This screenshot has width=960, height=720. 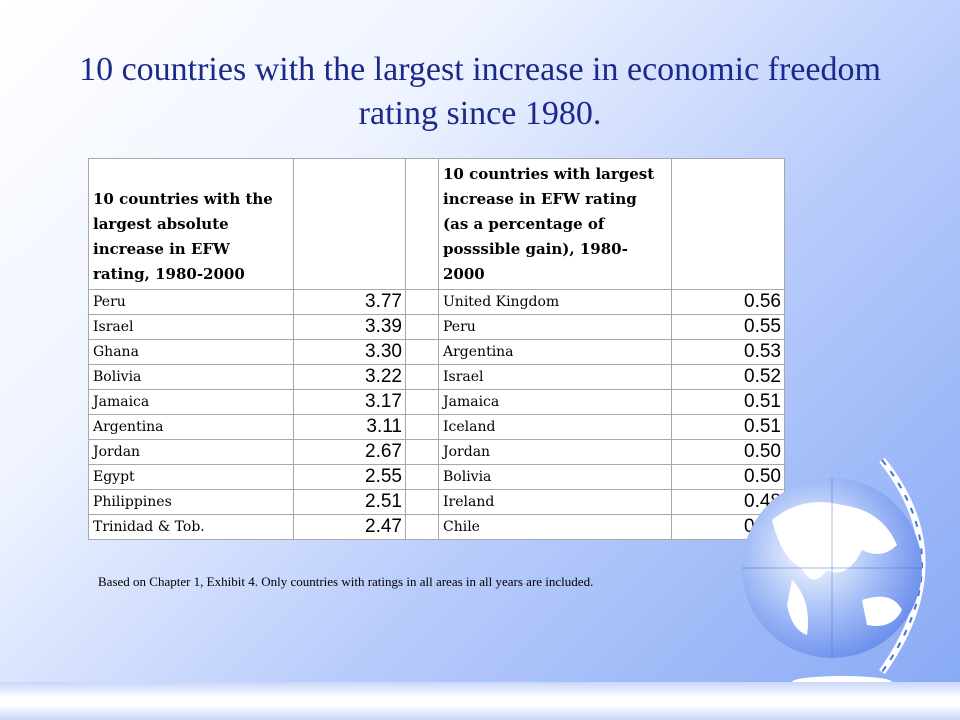 I want to click on table-row: Philippines 2.51 Ireland 0.48, so click(x=436, y=502).